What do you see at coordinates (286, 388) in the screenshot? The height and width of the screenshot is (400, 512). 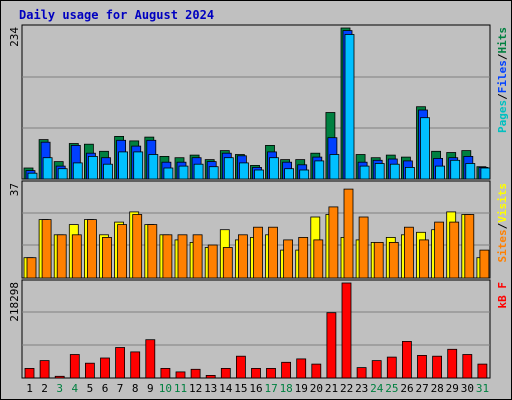 I see `day-label: 18` at bounding box center [286, 388].